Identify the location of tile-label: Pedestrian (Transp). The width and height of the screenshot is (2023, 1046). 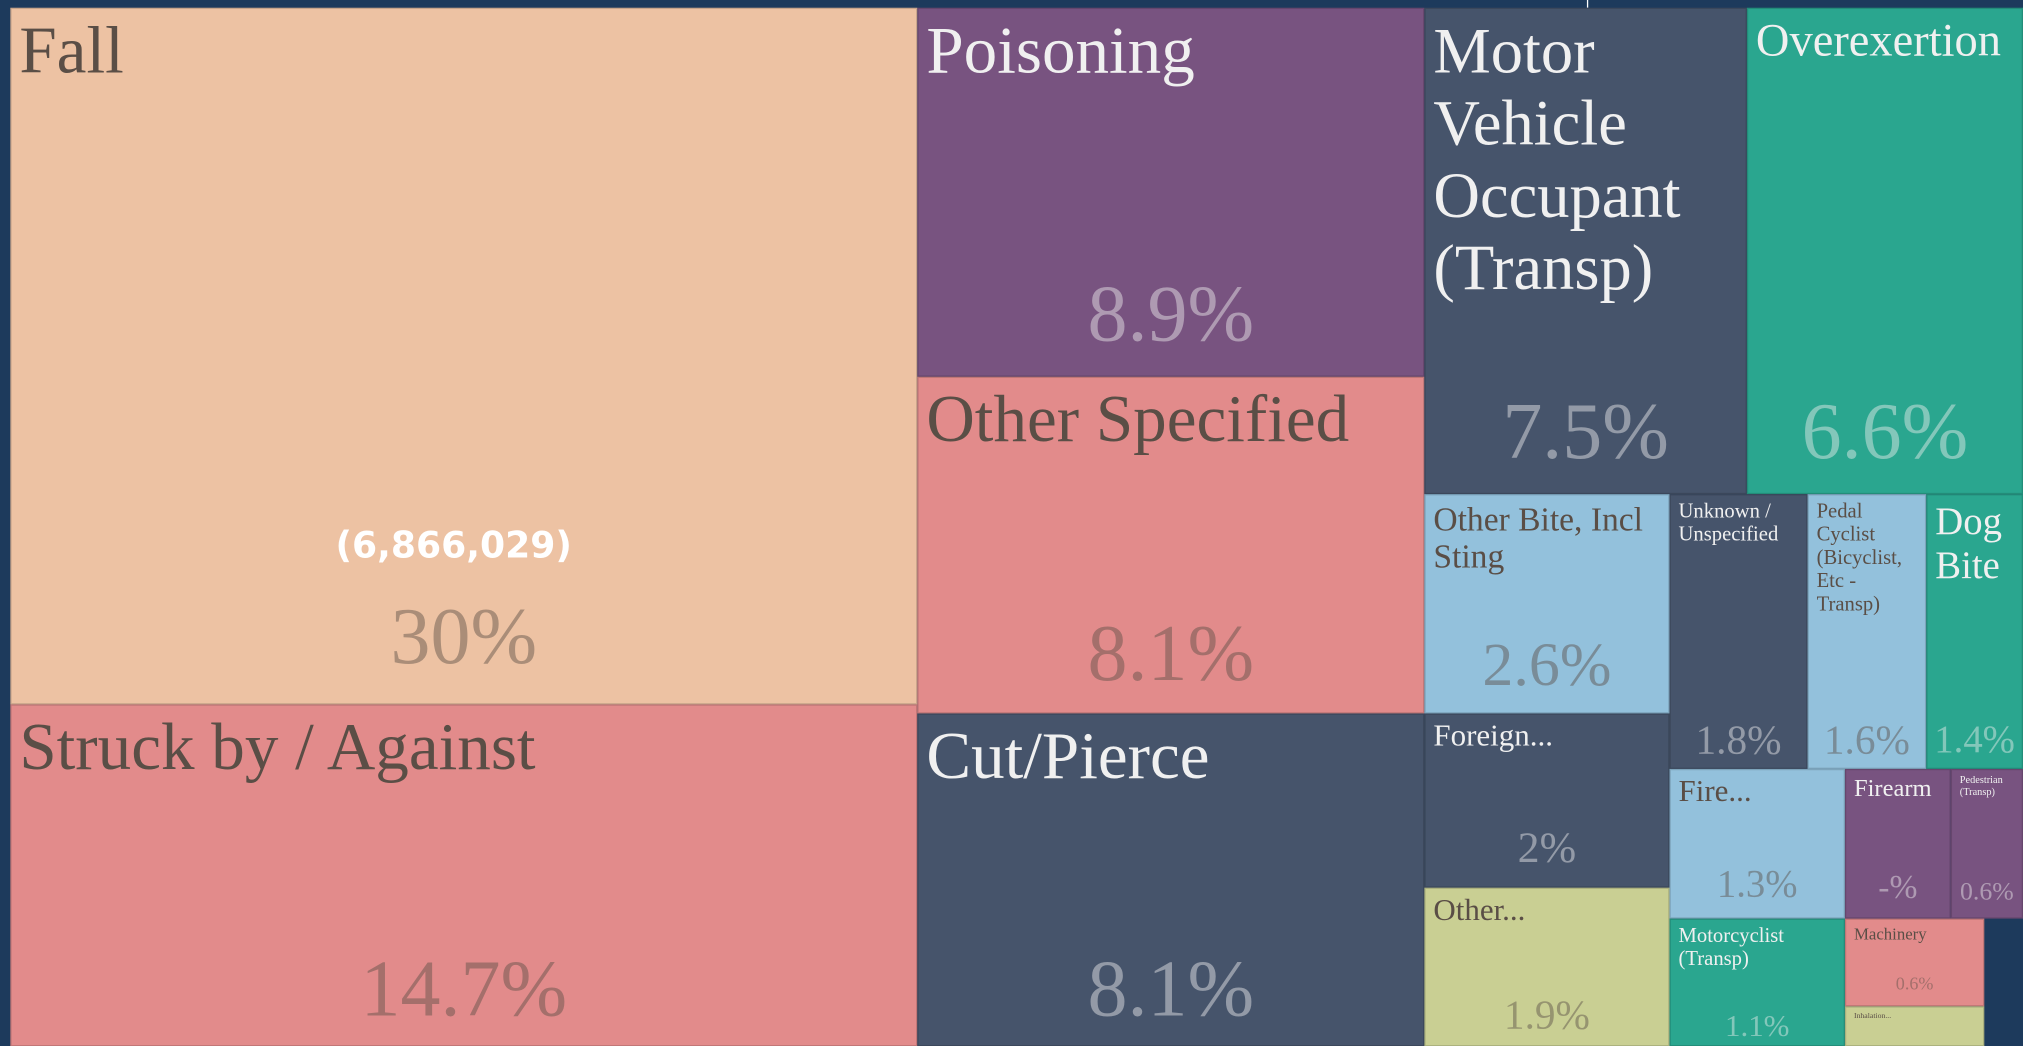
(1981, 786).